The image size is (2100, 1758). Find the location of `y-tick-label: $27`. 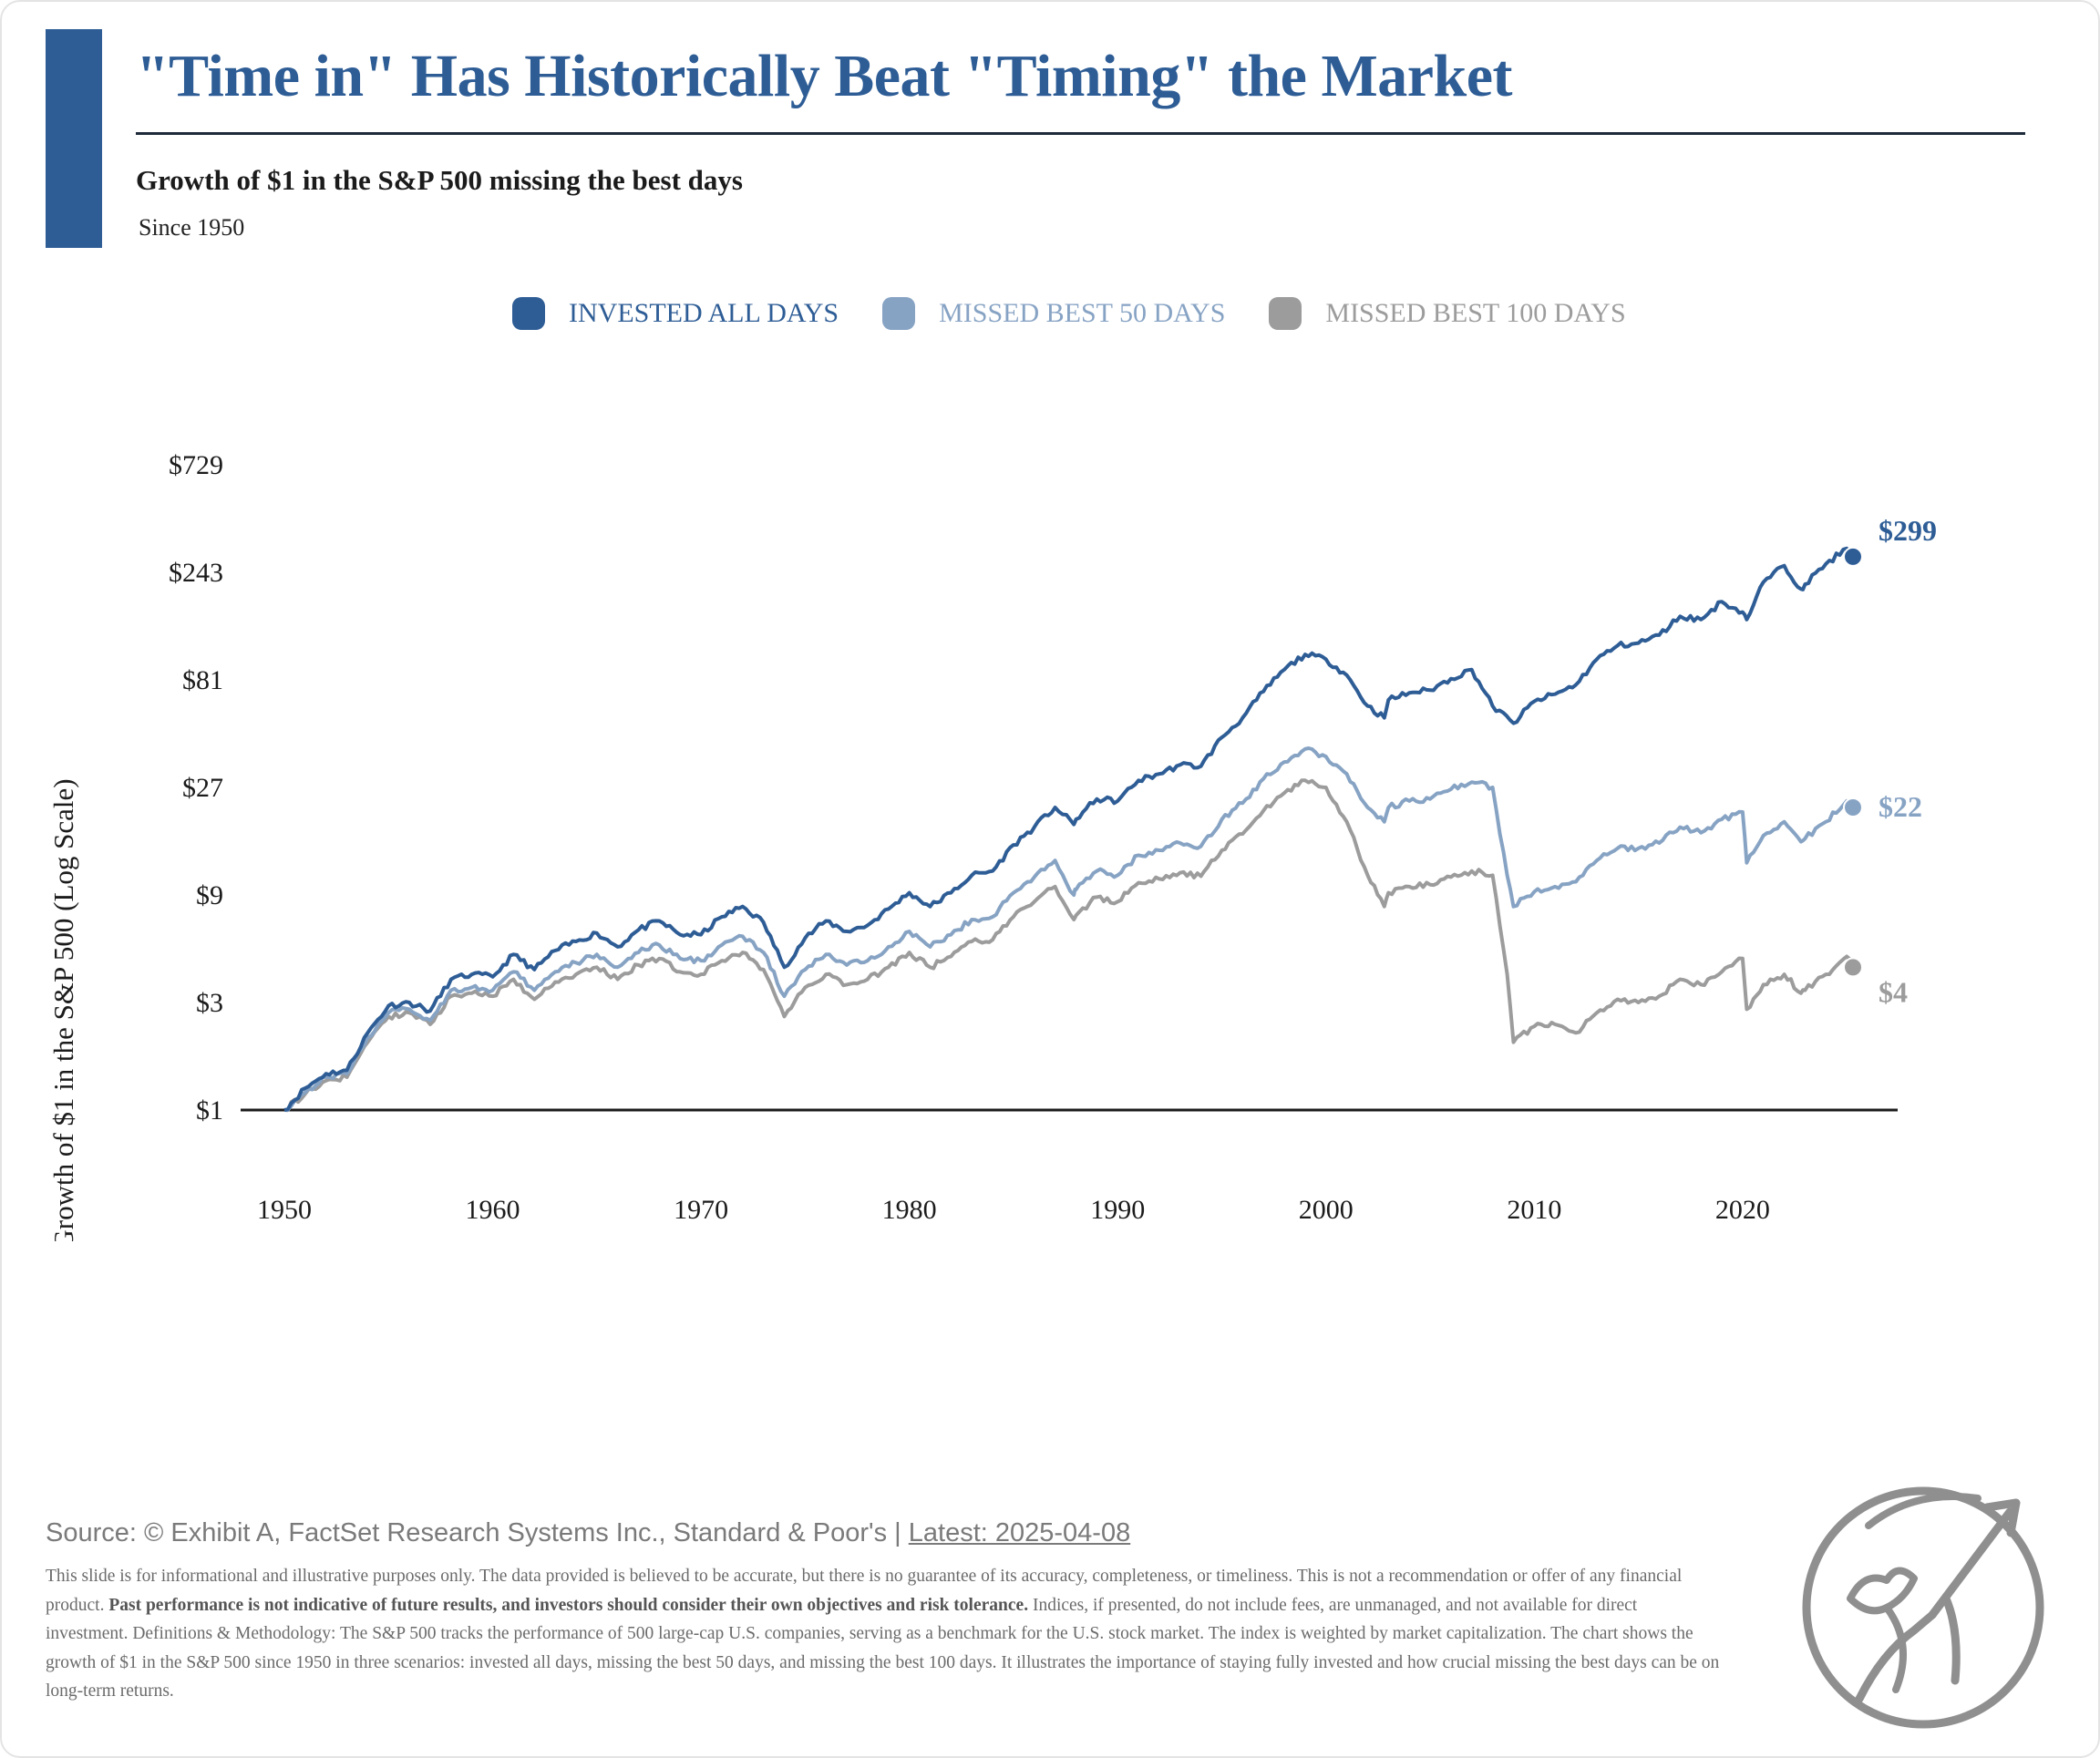

y-tick-label: $27 is located at coordinates (202, 788).